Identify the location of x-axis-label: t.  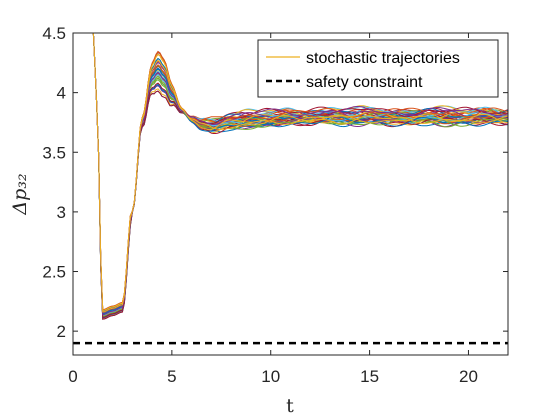
(290, 406).